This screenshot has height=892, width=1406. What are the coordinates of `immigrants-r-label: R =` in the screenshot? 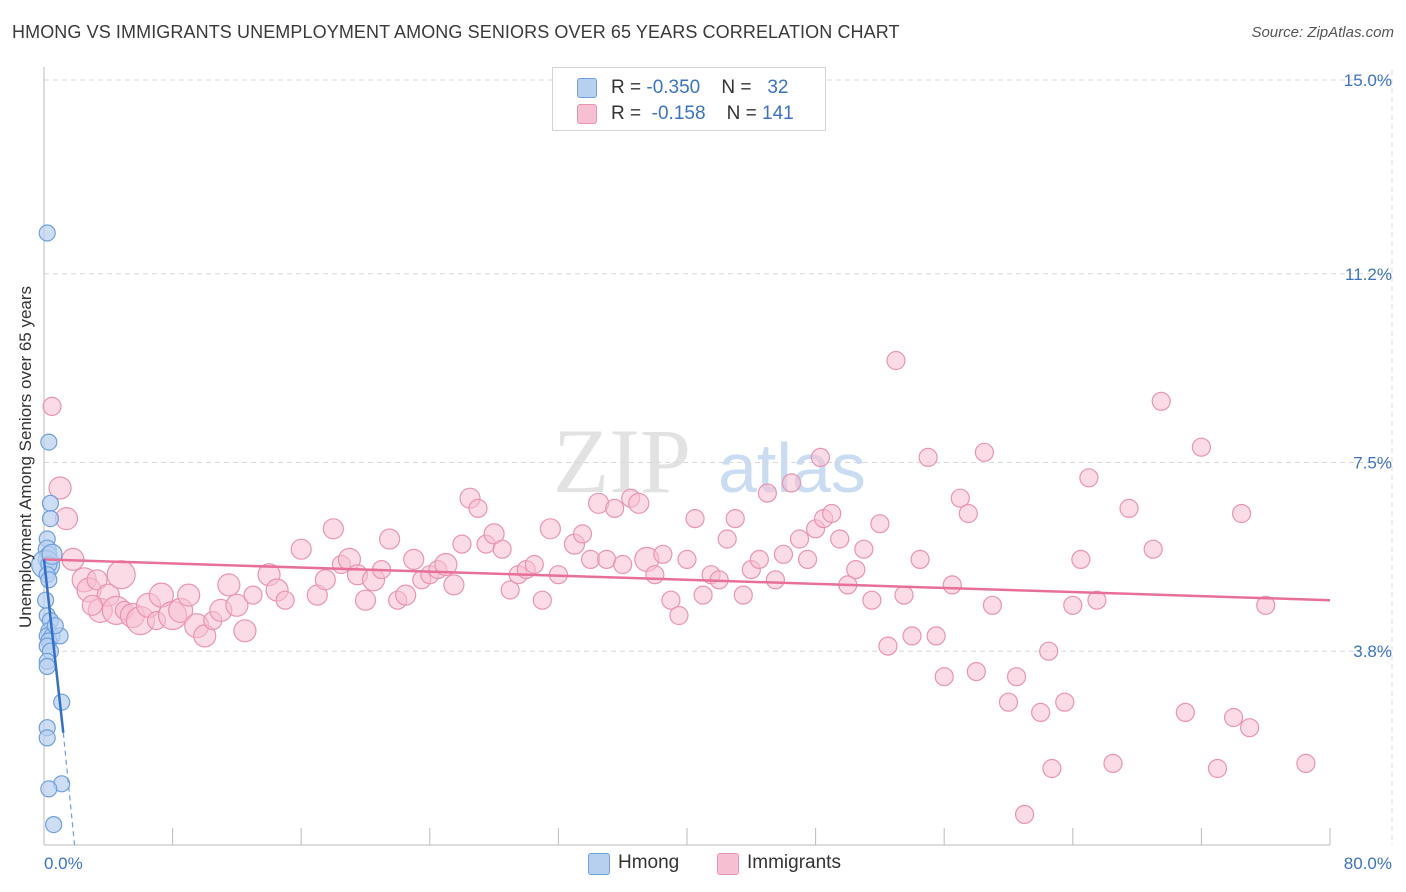 It's located at (629, 113).